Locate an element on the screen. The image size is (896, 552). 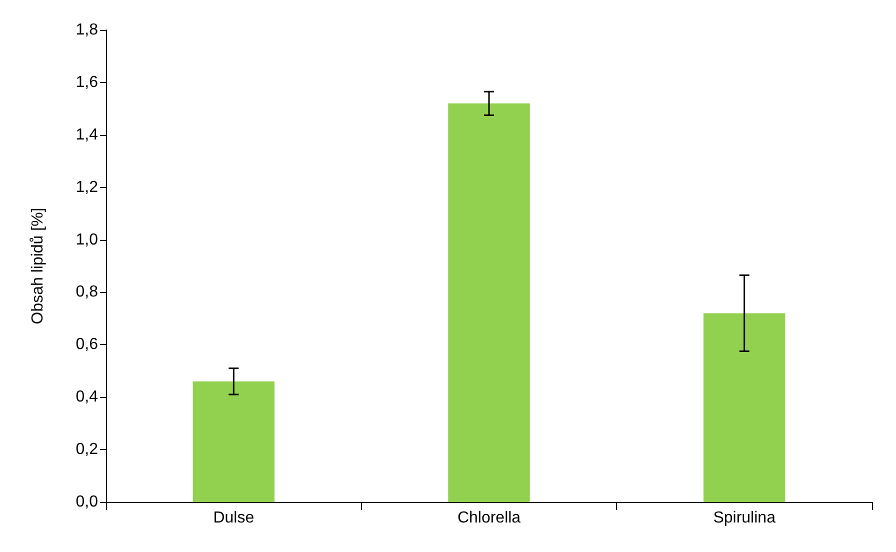
y-tick-label: 0,4 is located at coordinates (87, 397).